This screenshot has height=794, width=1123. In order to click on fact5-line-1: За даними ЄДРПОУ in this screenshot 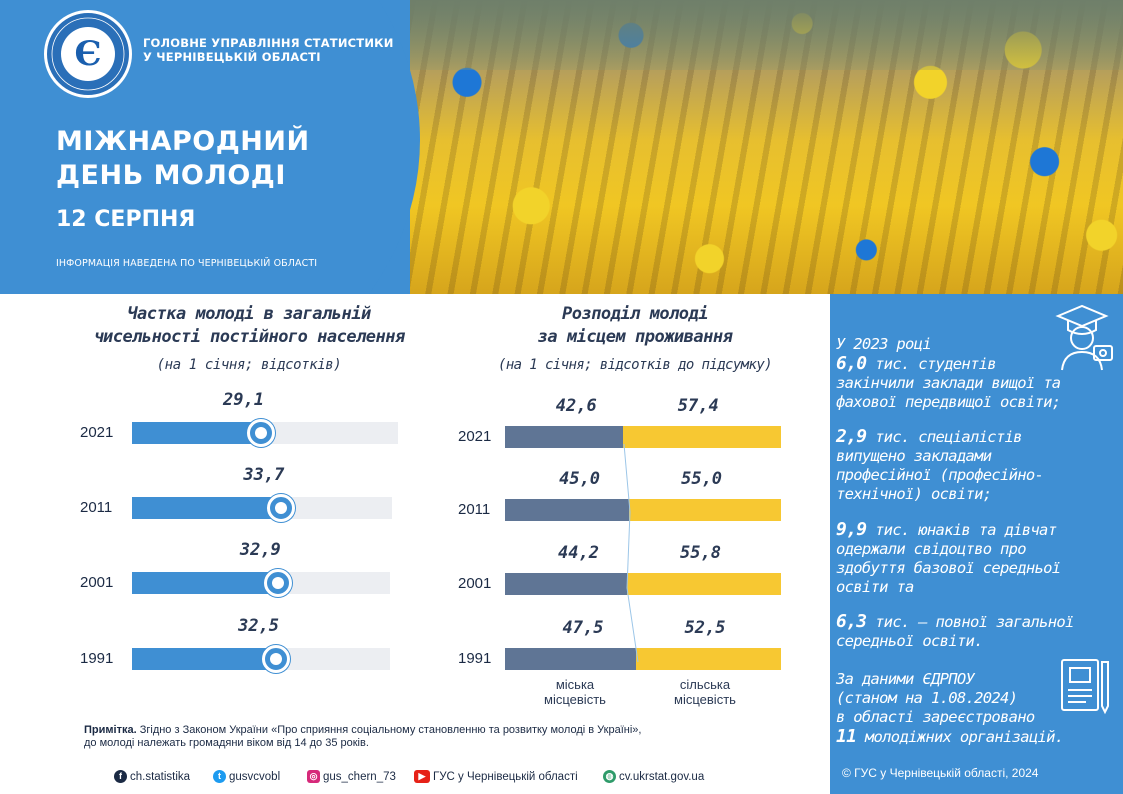, I will do `click(905, 679)`.